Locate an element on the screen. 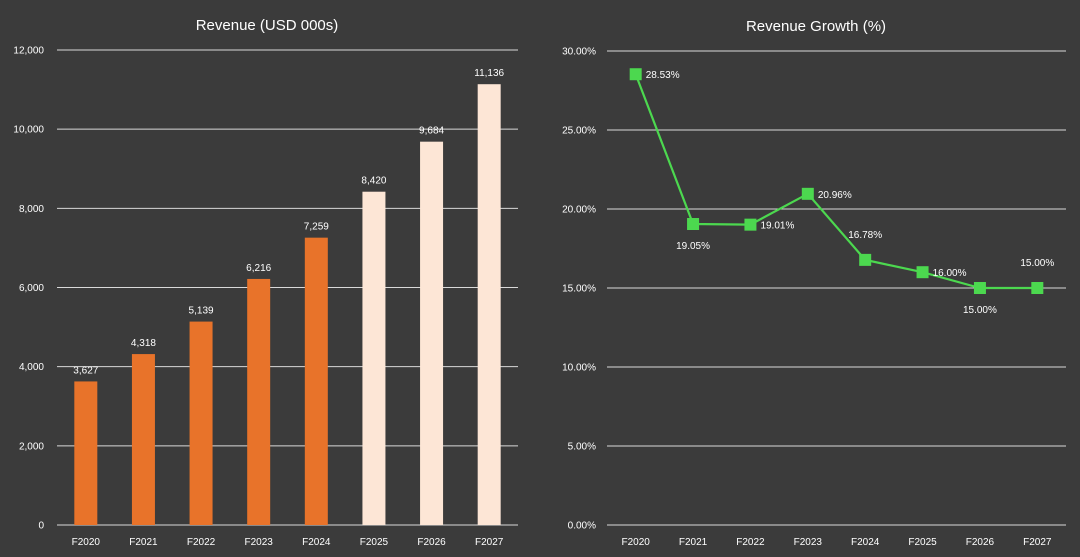 Image resolution: width=1080 pixels, height=557 pixels. growth-y-tick-label: 30.00% is located at coordinates (579, 52).